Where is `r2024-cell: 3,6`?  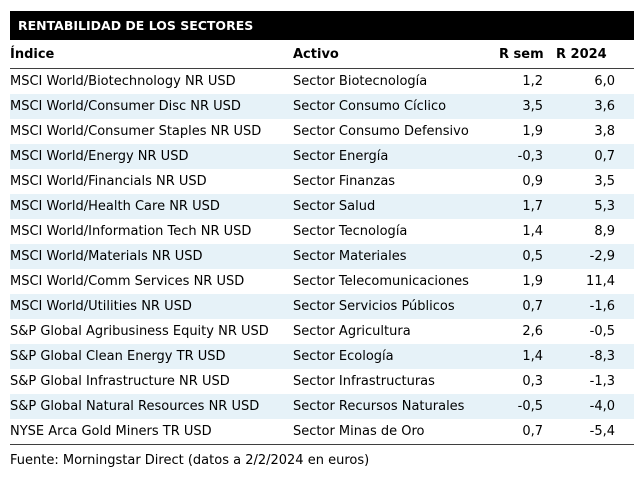
r2024-cell: 3,6 is located at coordinates (604, 106).